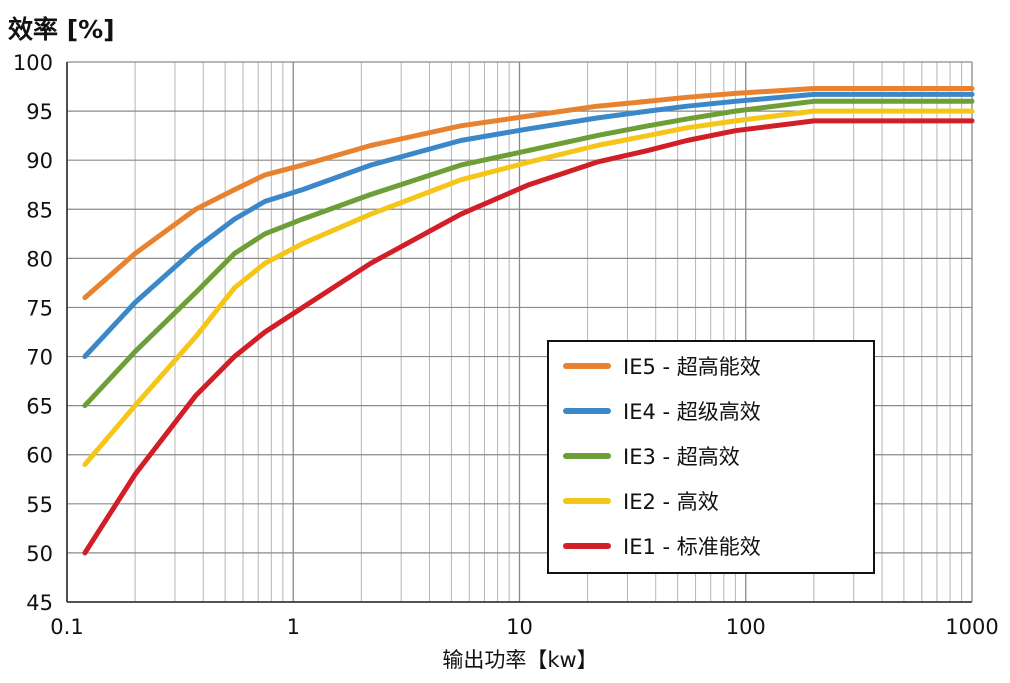 The width and height of the screenshot is (1010, 683). What do you see at coordinates (39, 554) in the screenshot?
I see `y-tick-label: 50` at bounding box center [39, 554].